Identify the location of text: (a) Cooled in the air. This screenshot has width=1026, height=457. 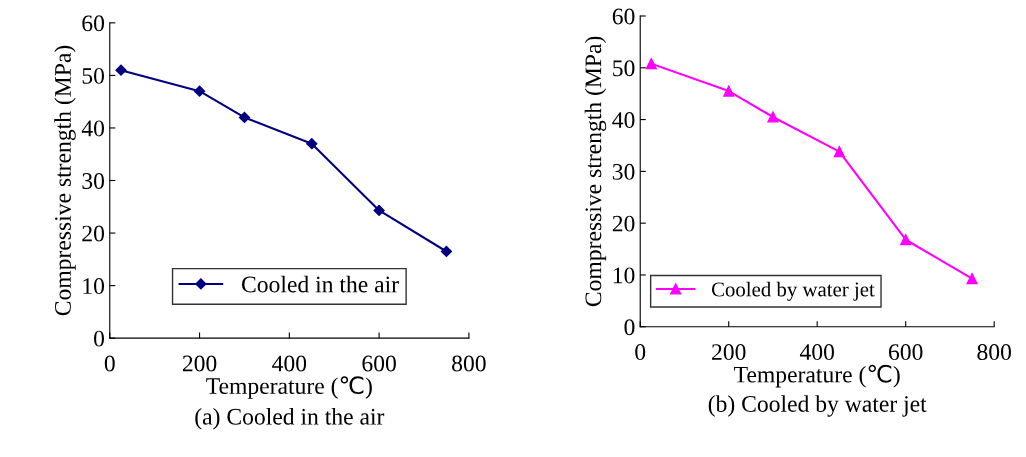
(290, 419).